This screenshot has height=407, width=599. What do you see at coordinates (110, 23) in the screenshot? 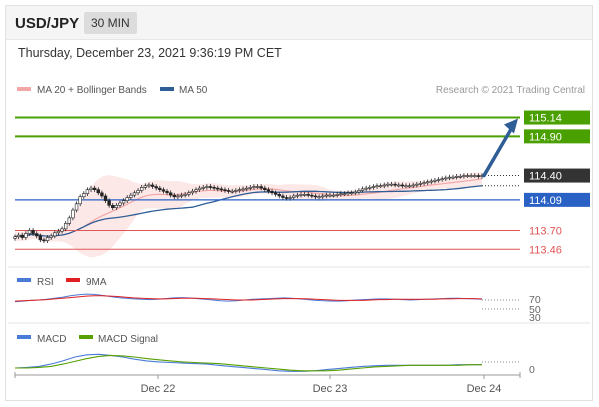
I see `timeframe-badge: 30 MIN` at bounding box center [110, 23].